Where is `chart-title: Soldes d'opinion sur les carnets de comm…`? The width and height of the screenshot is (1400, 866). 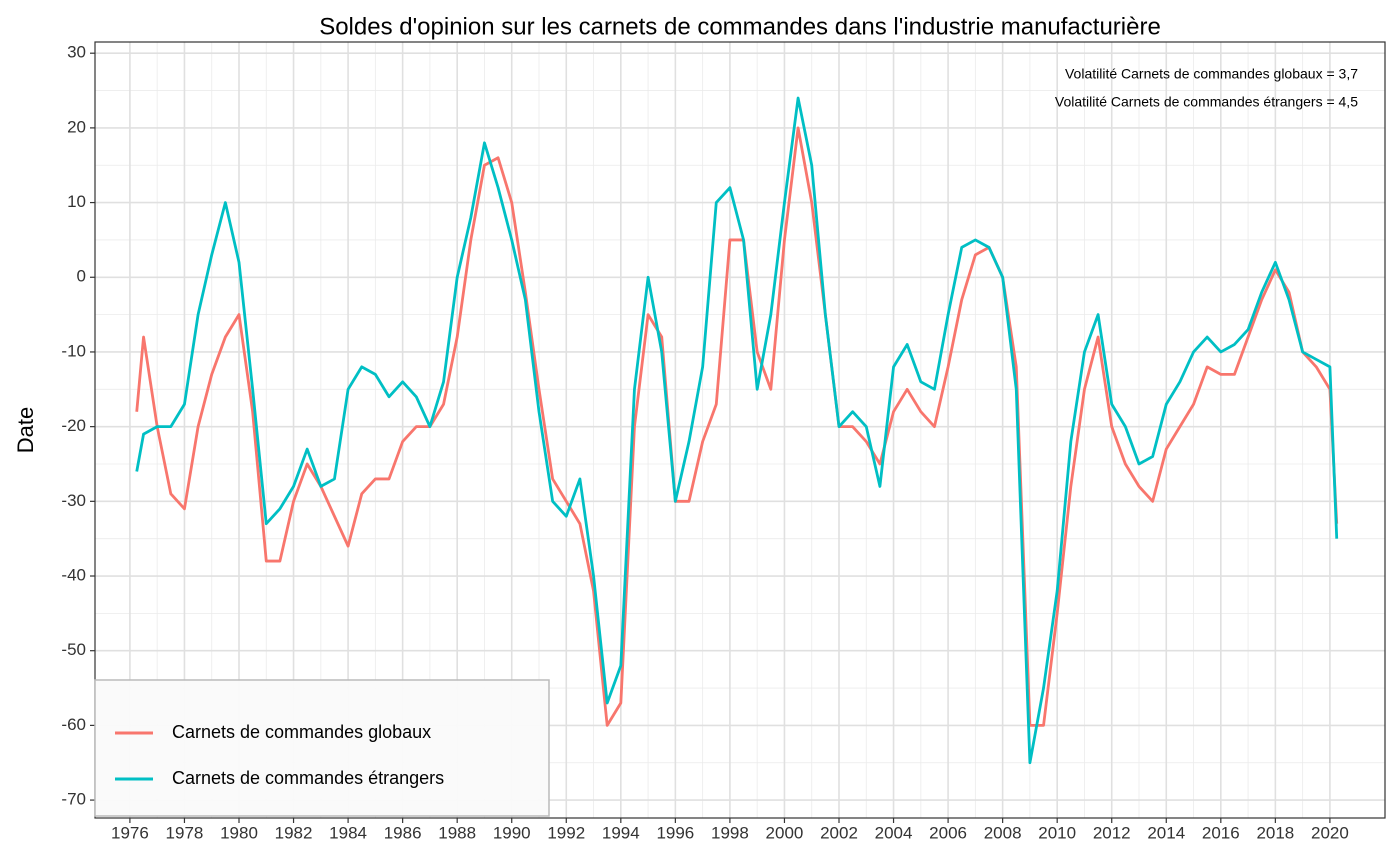
chart-title: Soldes d'opinion sur les carnets de comm… is located at coordinates (740, 26).